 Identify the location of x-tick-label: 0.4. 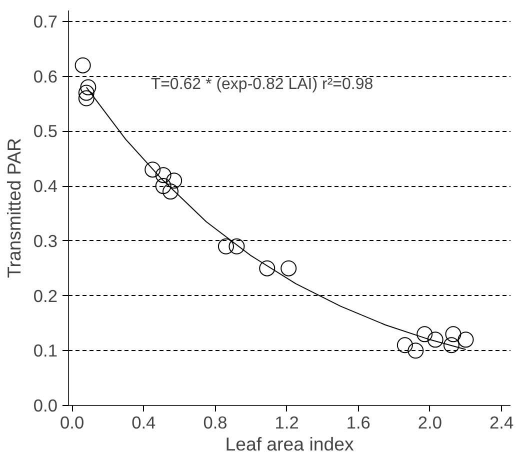
(144, 422).